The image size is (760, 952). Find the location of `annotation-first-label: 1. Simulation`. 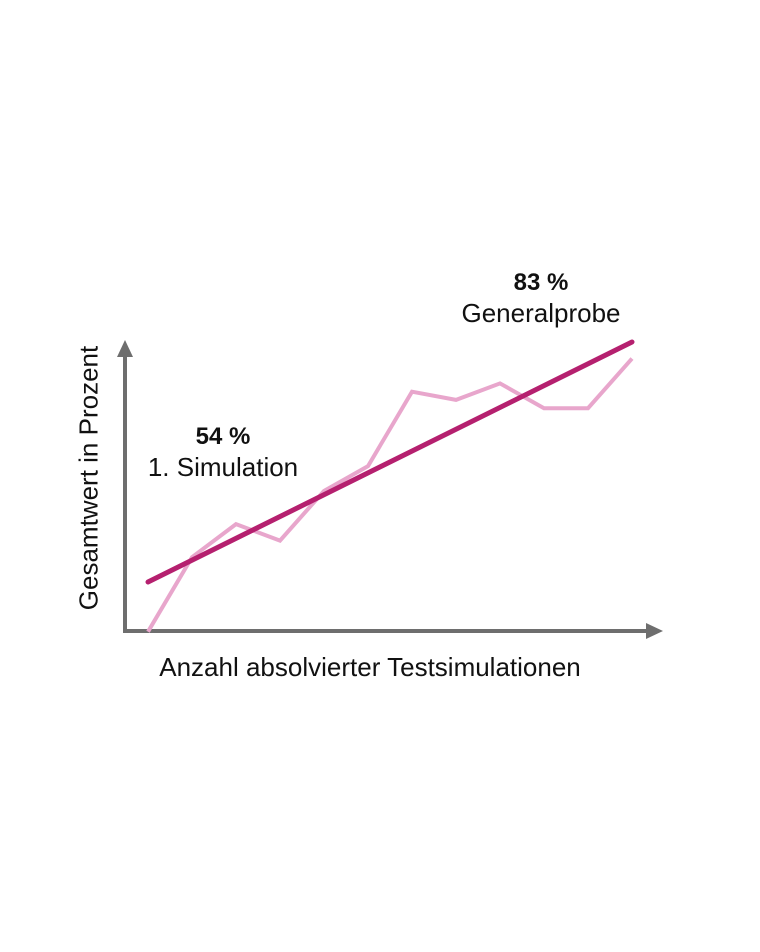

annotation-first-label: 1. Simulation is located at coordinates (223, 466).